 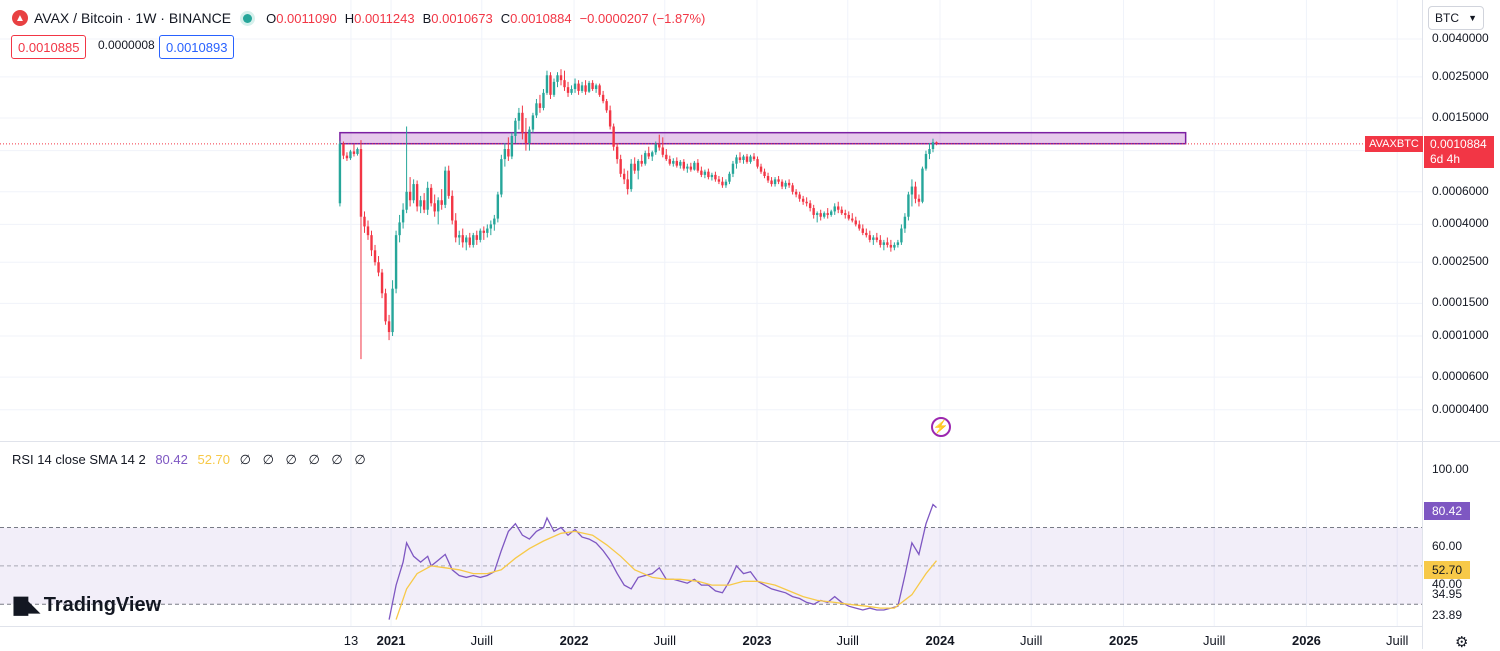 I want to click on price-tick-label: 0.0006000, so click(x=1460, y=190).